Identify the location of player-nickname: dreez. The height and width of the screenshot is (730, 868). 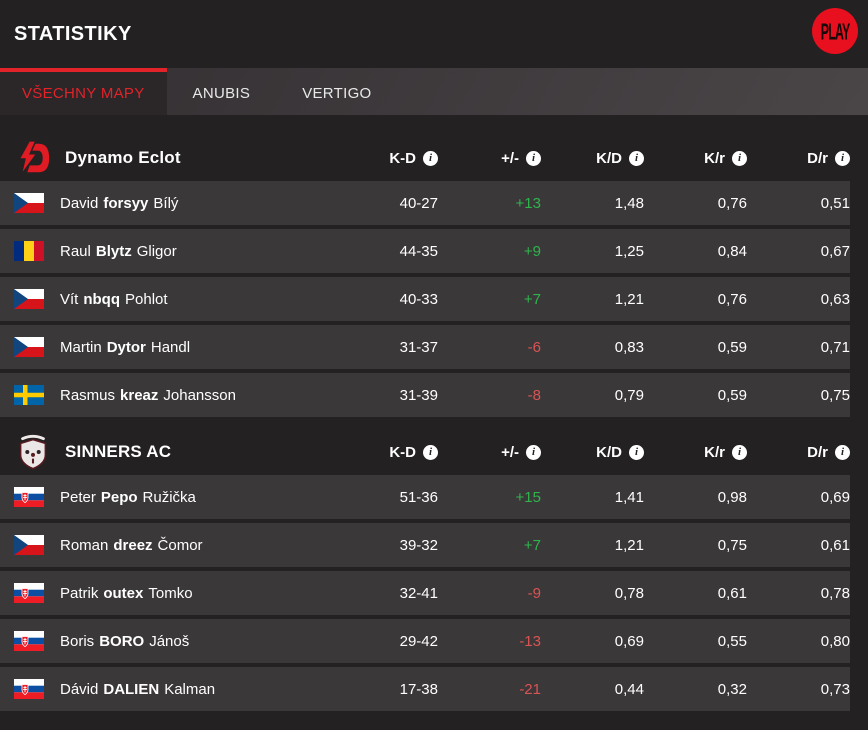
(133, 545).